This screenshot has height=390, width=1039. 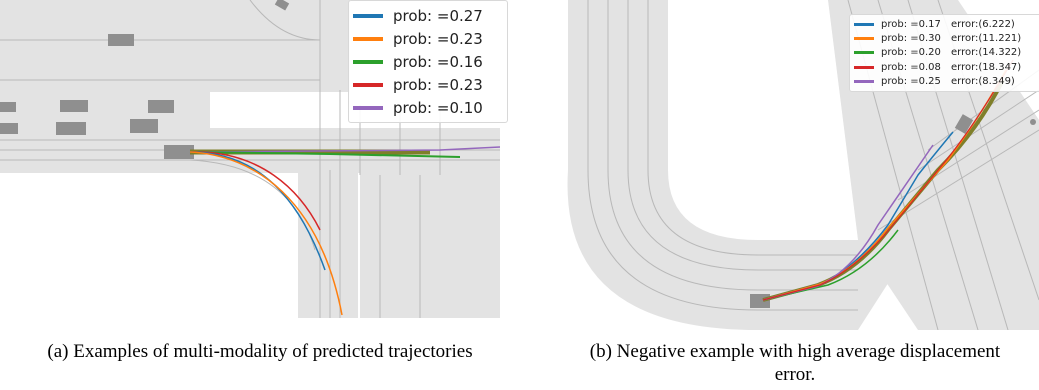 What do you see at coordinates (149, 245) in the screenshot?
I see `corner-sidewalk` at bounding box center [149, 245].